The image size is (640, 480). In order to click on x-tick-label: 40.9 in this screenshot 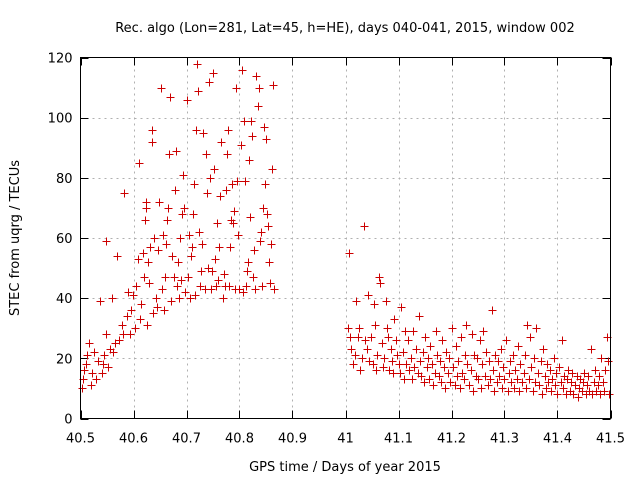, I will do `click(292, 439)`.